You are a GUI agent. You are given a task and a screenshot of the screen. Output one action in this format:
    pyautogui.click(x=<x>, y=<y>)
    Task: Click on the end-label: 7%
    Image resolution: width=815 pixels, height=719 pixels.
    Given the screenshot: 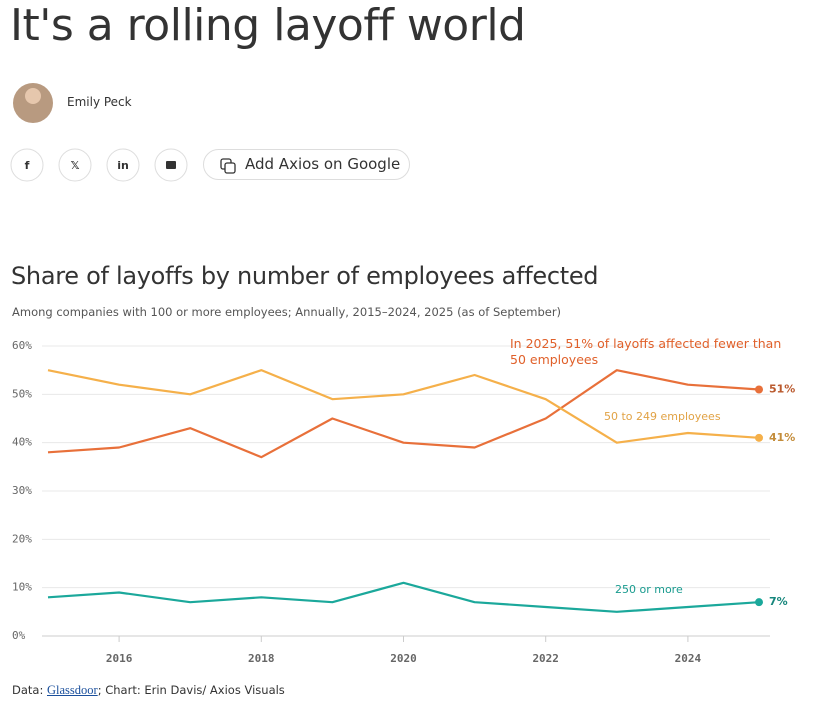 What is the action you would take?
    pyautogui.click(x=778, y=601)
    